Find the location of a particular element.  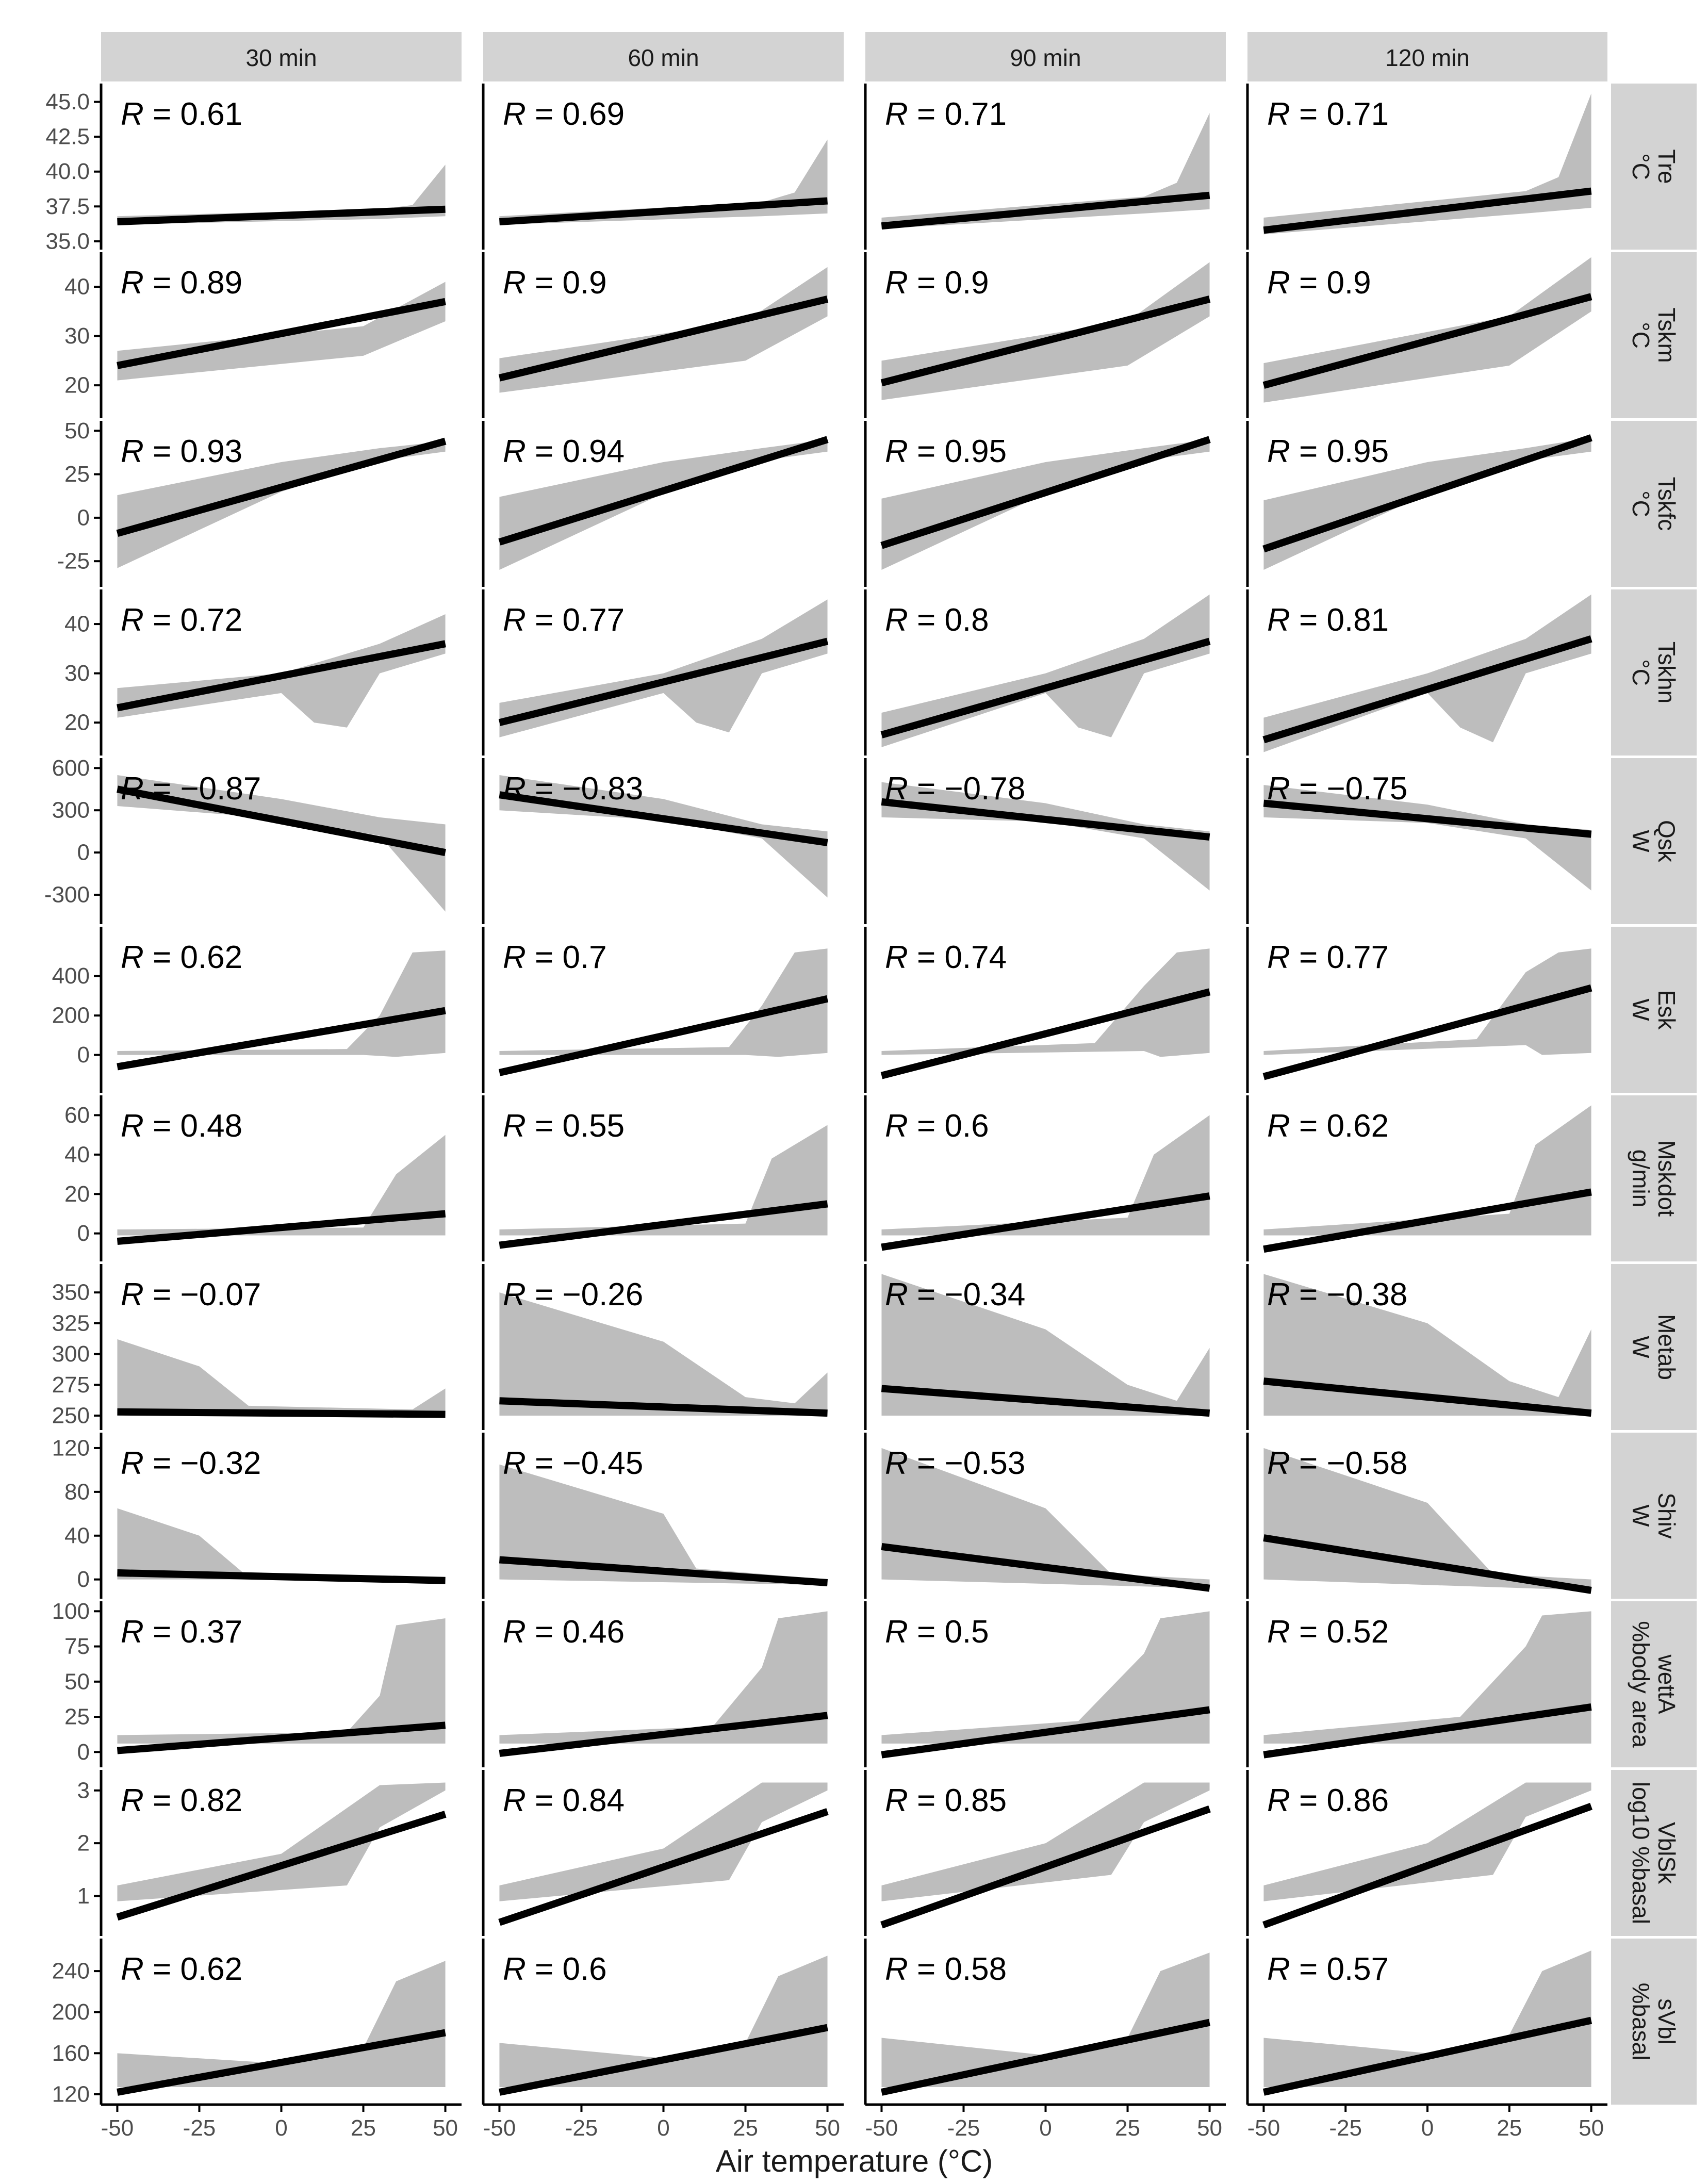

r-value: 0.62 is located at coordinates (1357, 1126).